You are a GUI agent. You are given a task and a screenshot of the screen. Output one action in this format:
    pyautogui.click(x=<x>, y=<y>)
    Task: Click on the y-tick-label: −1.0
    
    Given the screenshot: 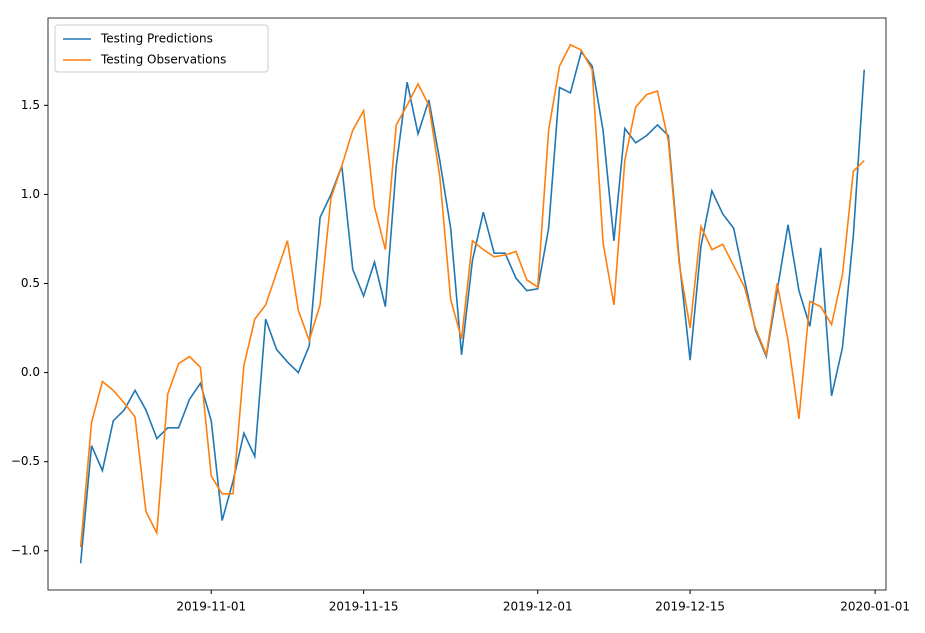 What is the action you would take?
    pyautogui.click(x=25, y=550)
    